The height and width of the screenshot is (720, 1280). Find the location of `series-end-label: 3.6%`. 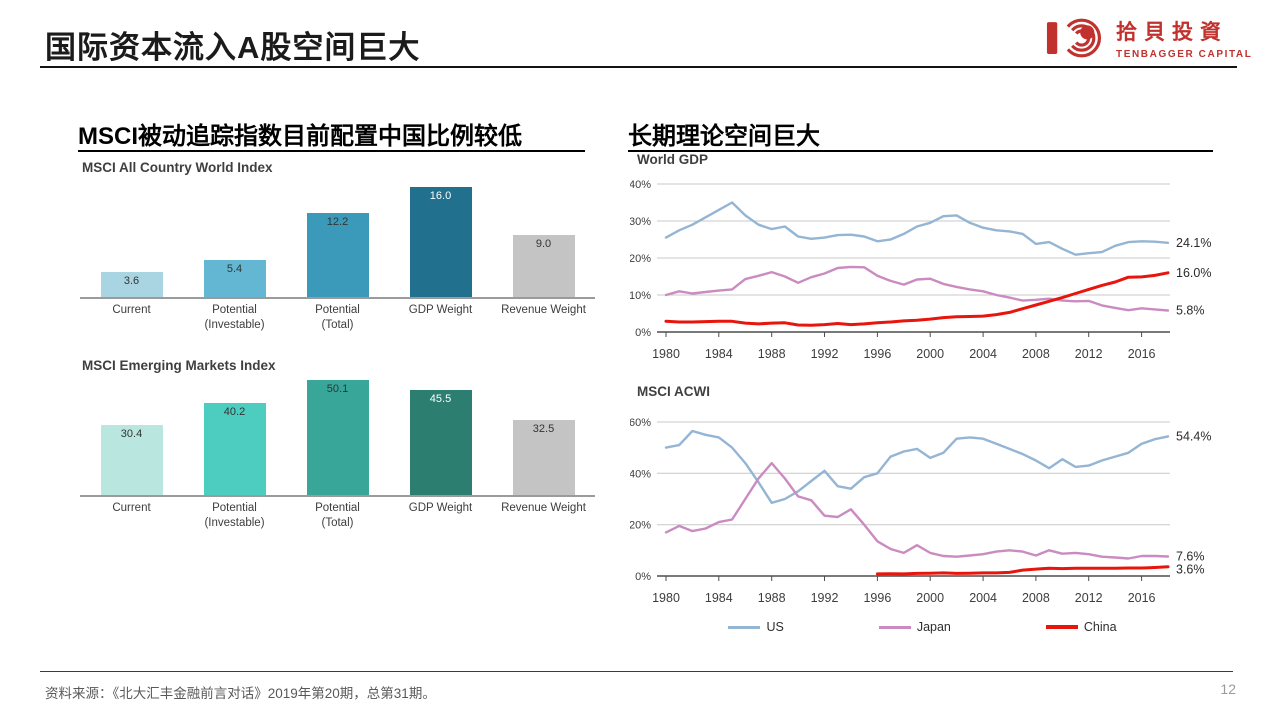

series-end-label: 3.6% is located at coordinates (1190, 570).